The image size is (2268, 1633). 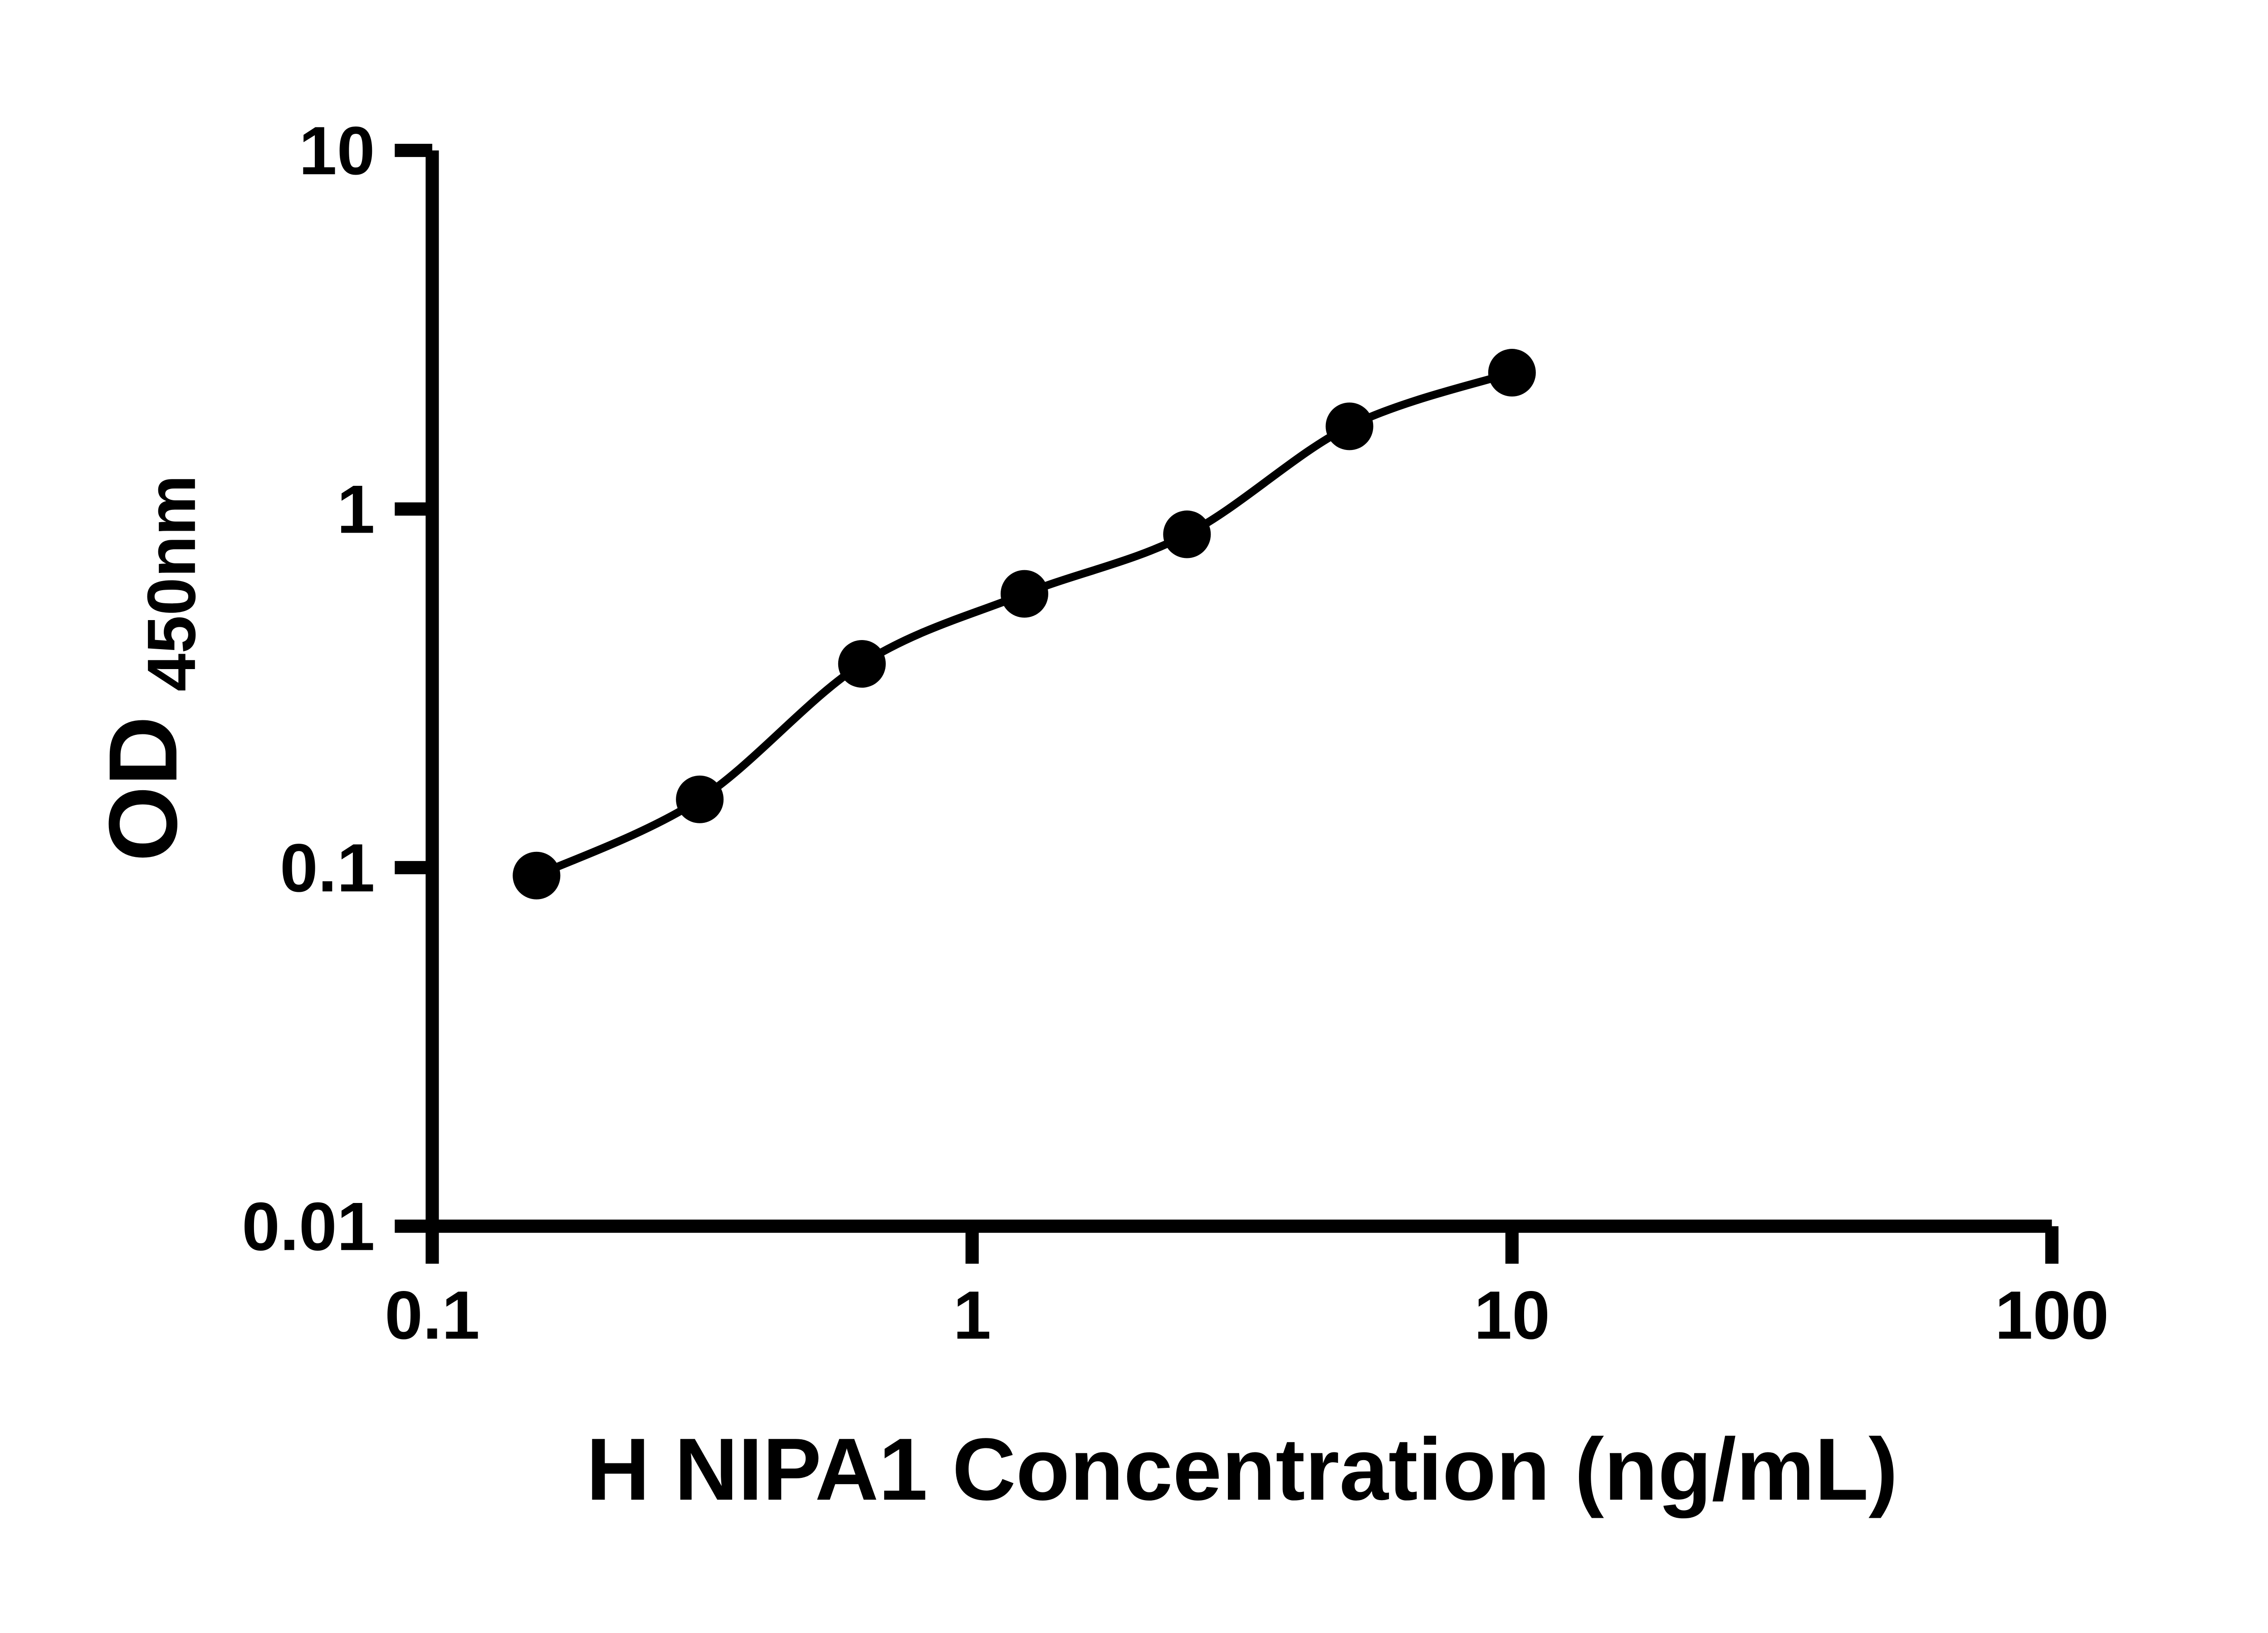 What do you see at coordinates (356, 509) in the screenshot?
I see `y-tick-label: 1` at bounding box center [356, 509].